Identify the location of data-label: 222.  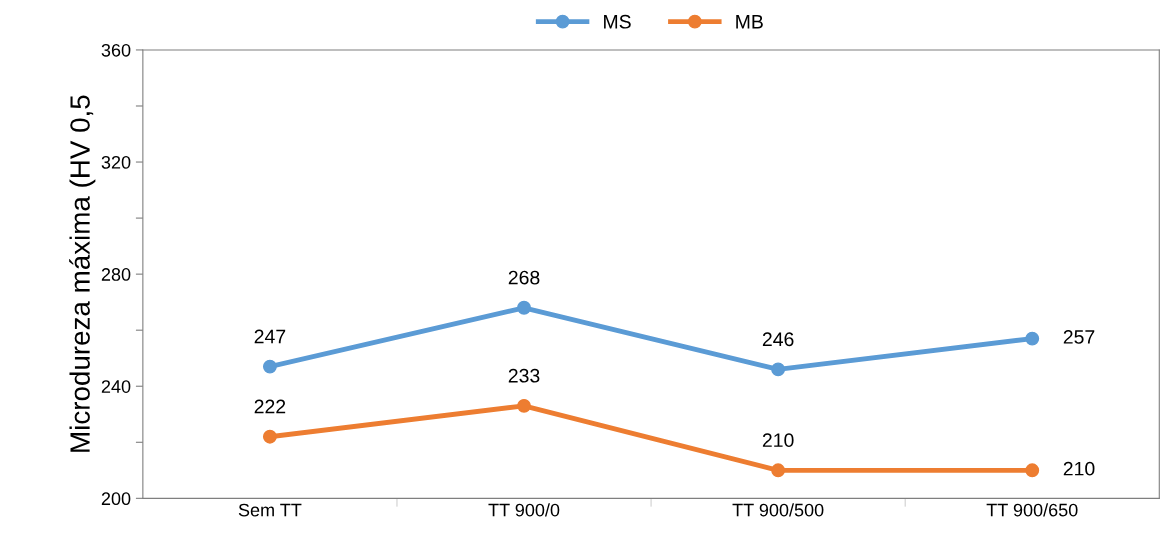
(270, 406).